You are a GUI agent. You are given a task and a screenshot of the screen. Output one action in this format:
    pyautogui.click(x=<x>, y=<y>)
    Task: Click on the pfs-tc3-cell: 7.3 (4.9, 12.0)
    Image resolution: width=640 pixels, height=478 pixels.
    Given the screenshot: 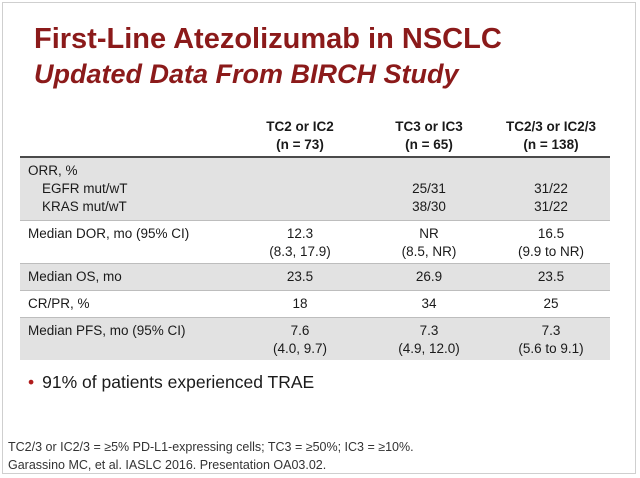 What is the action you would take?
    pyautogui.click(x=429, y=340)
    